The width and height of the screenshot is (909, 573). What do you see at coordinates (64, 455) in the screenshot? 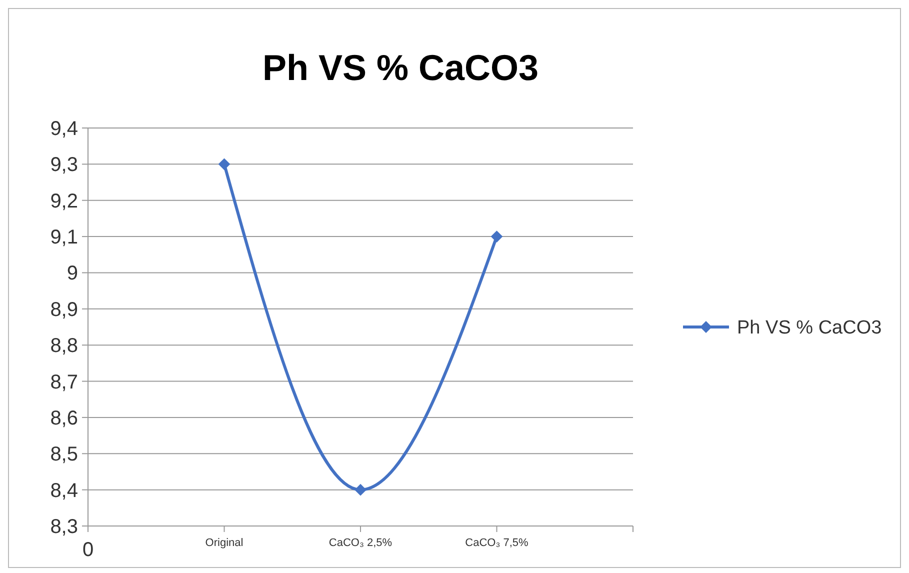
I see `y-tick-label: 8,5` at bounding box center [64, 455].